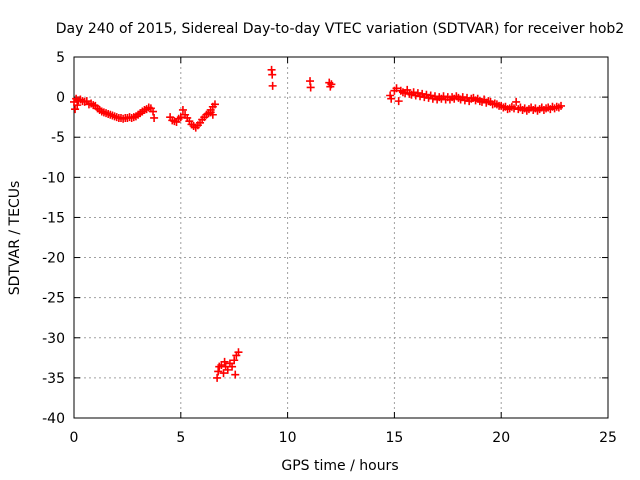 This screenshot has height=480, width=640. Describe the element at coordinates (501, 438) in the screenshot. I see `x-tick-label: 20` at that location.